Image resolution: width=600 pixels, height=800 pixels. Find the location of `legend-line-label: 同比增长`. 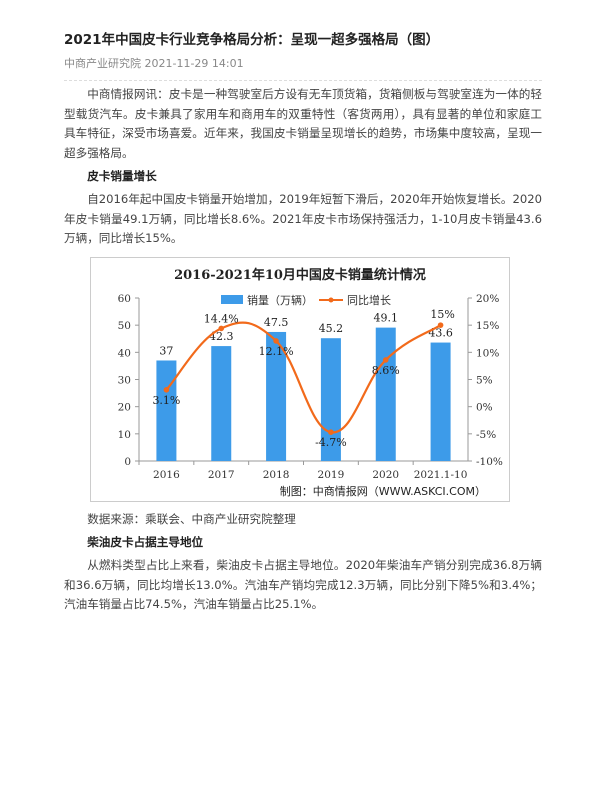

legend-line-label: 同比增长 is located at coordinates (369, 300).